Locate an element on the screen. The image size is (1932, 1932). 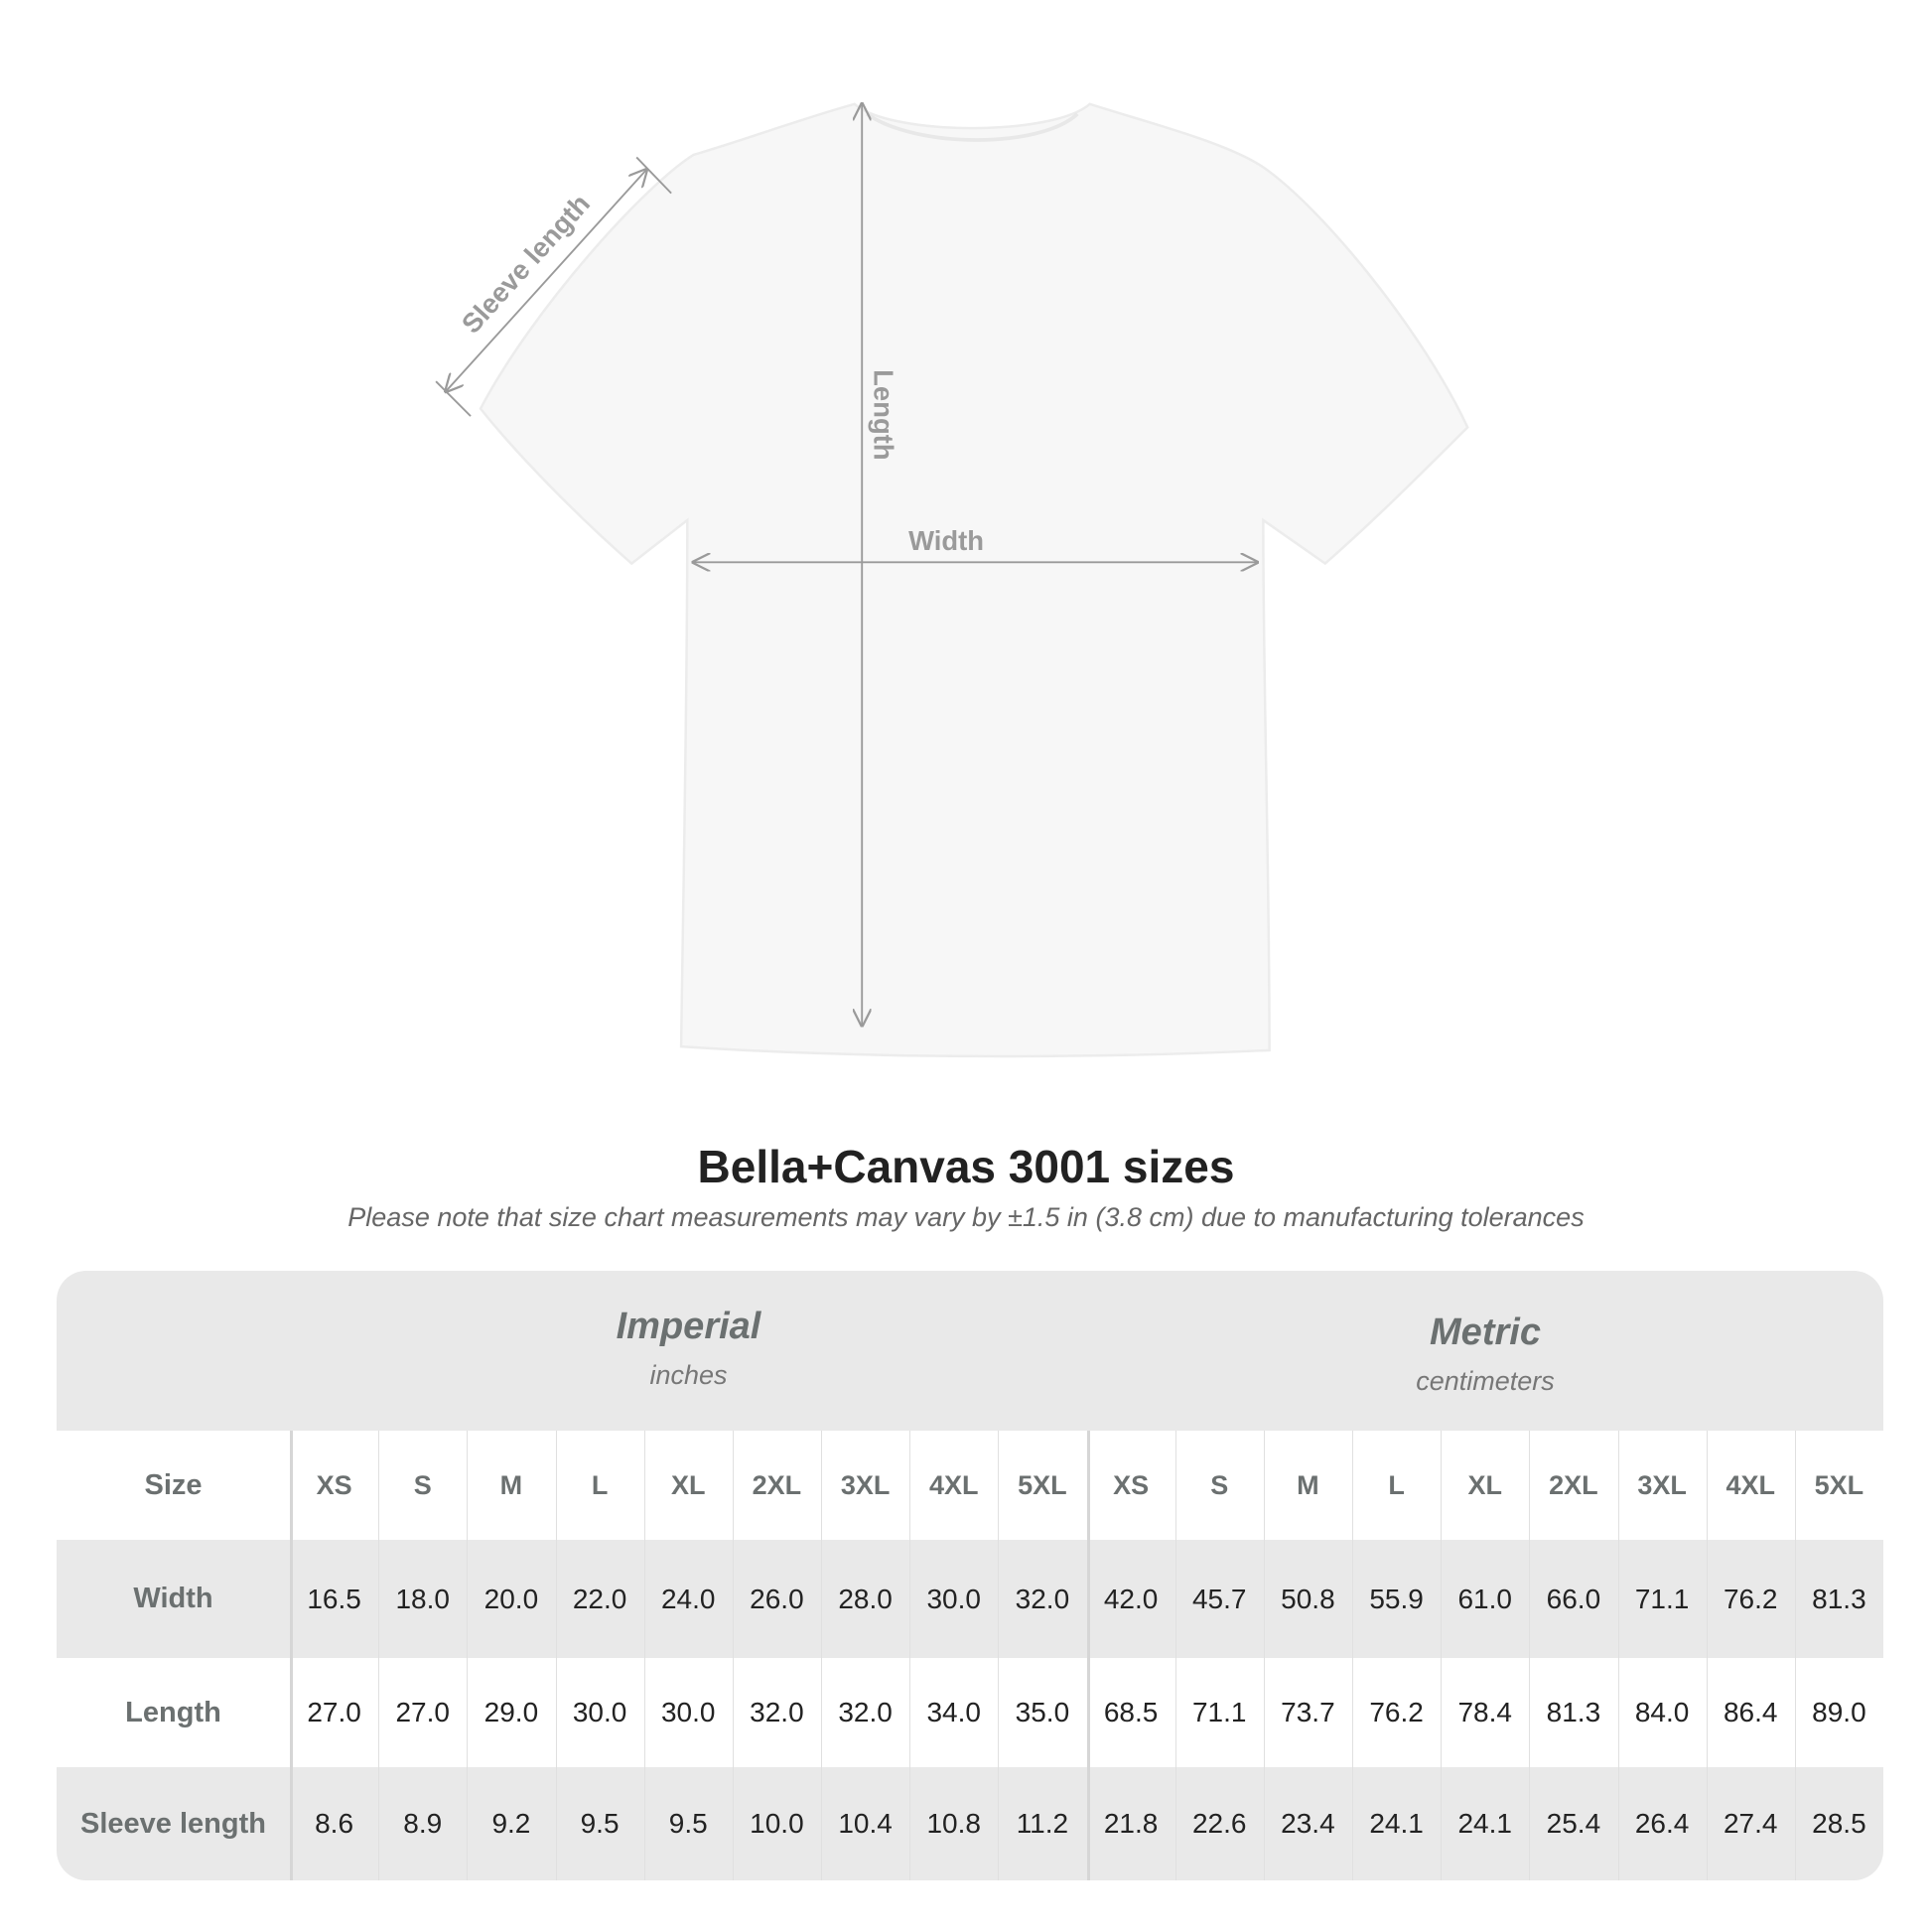
sleeve-length-arrow is located at coordinates (546, 280).